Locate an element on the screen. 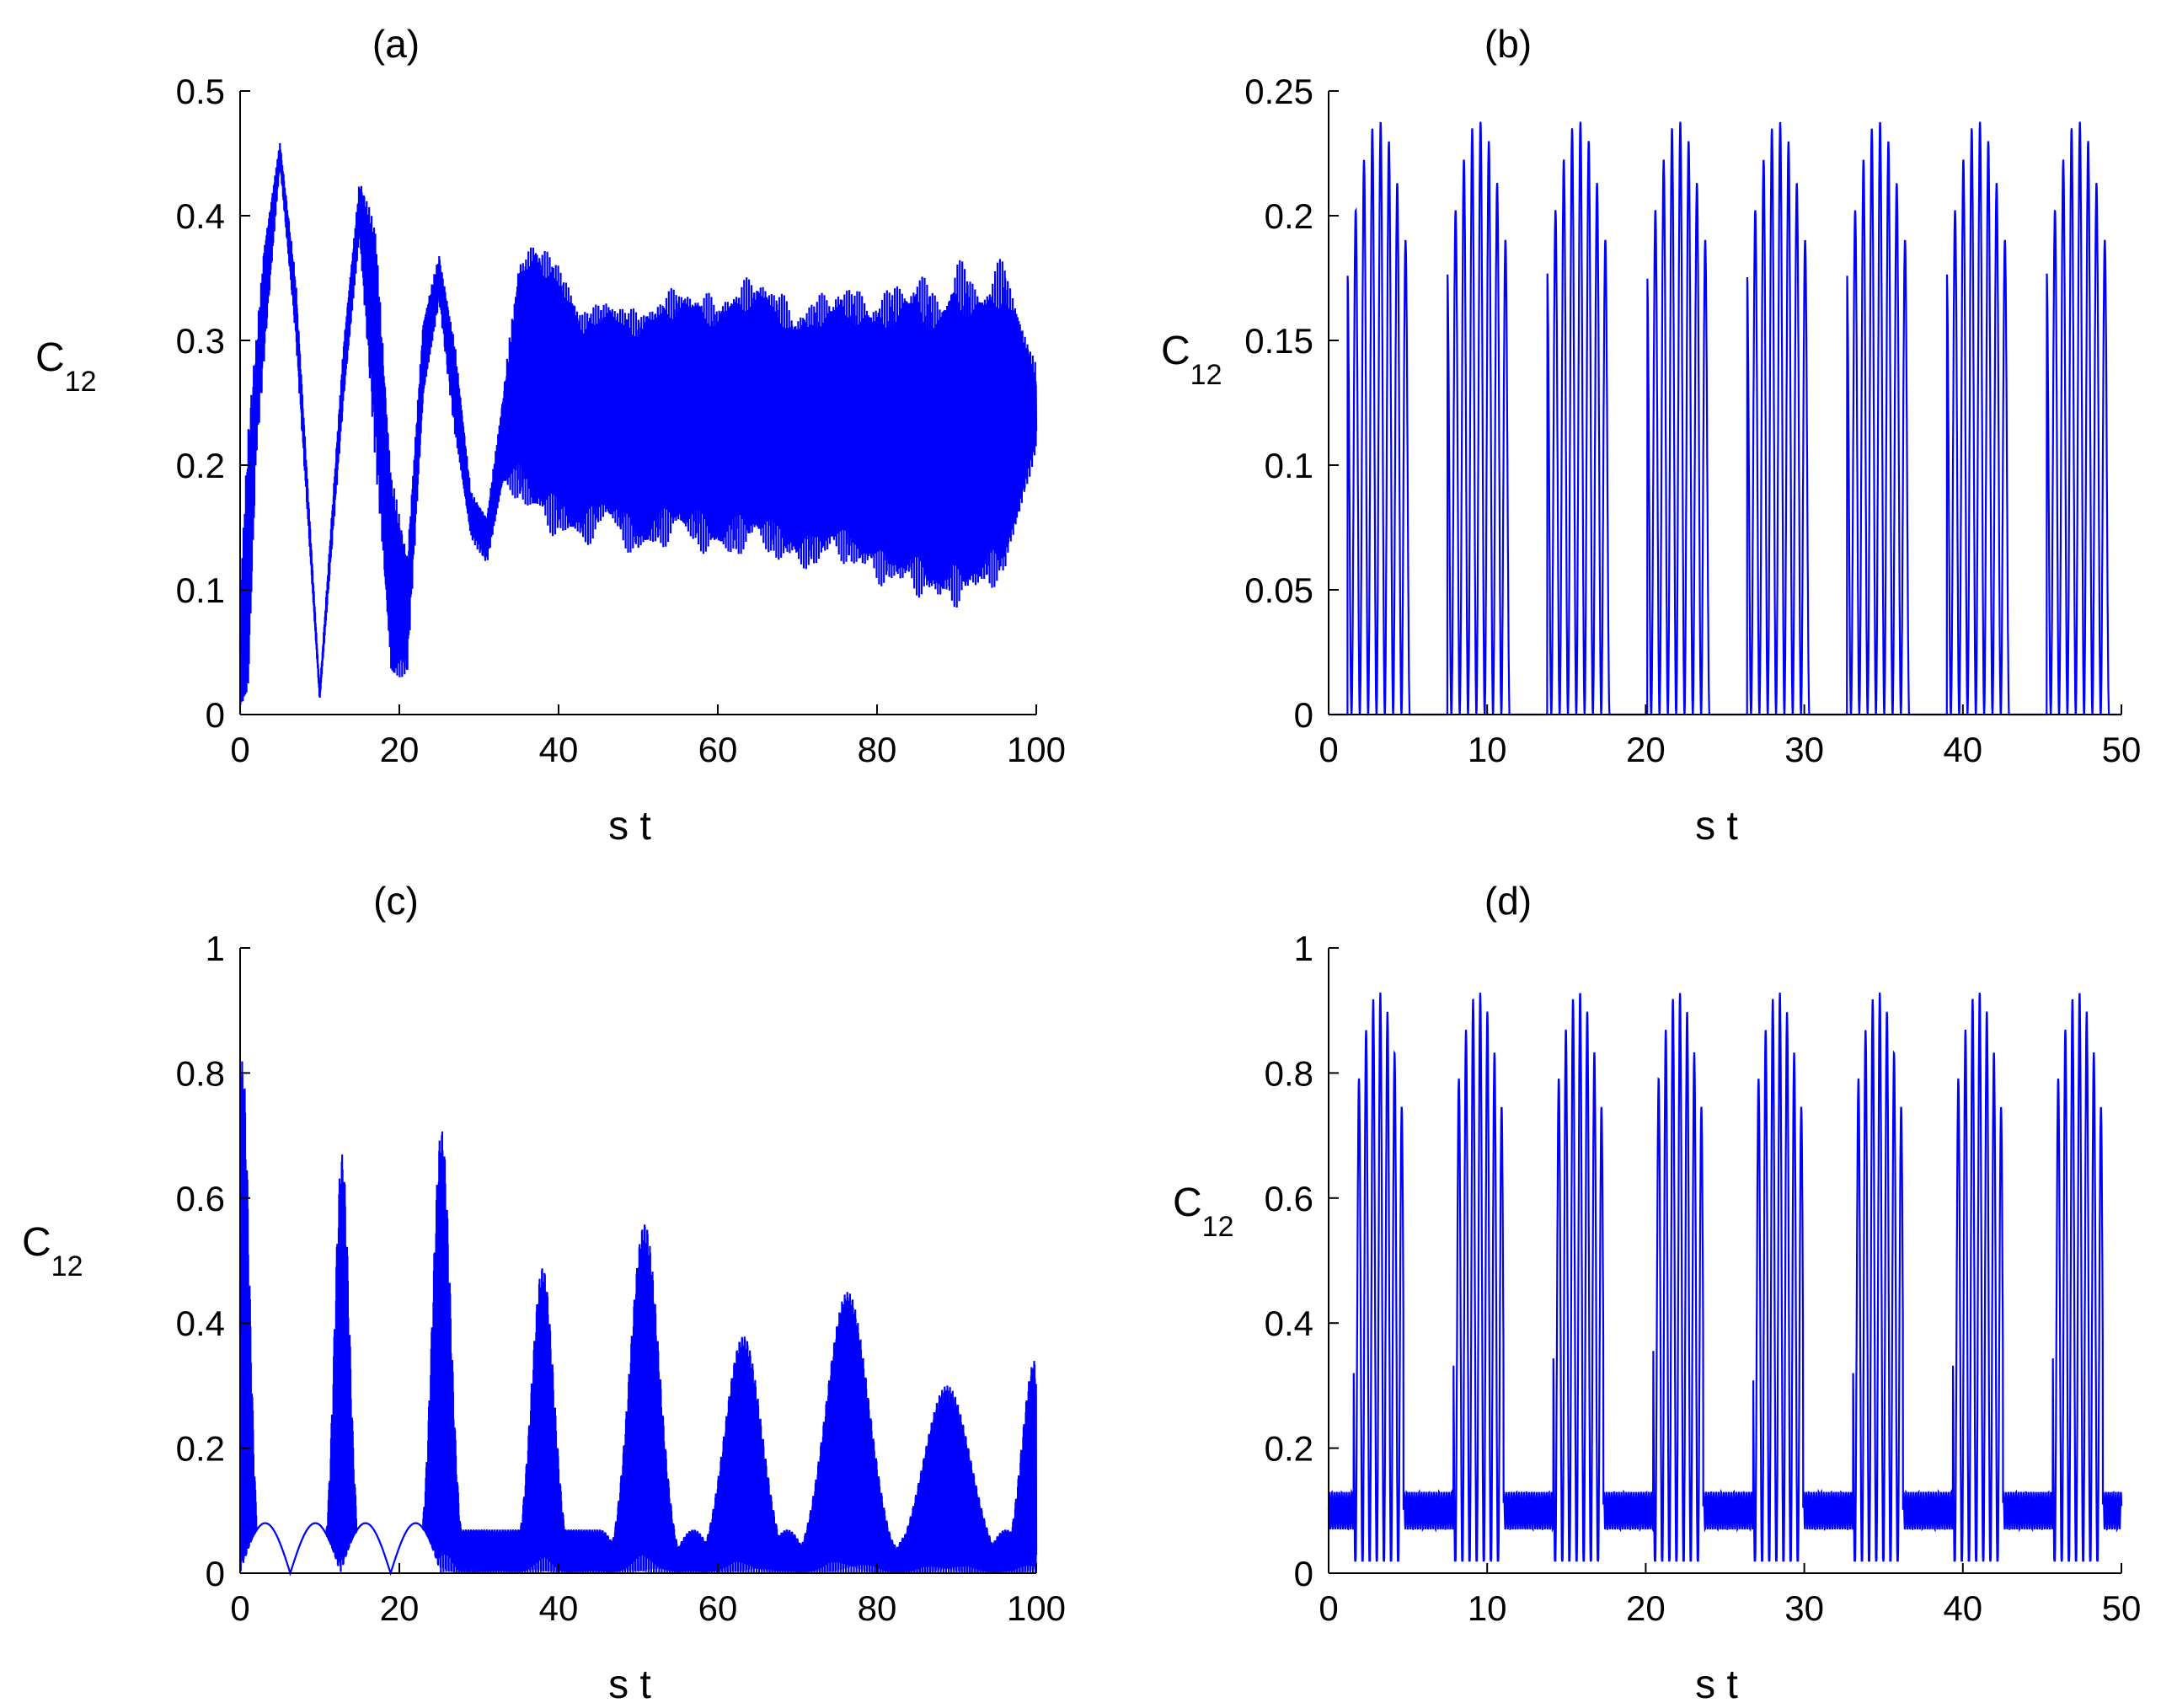  panel-title: (b) is located at coordinates (1508, 44).